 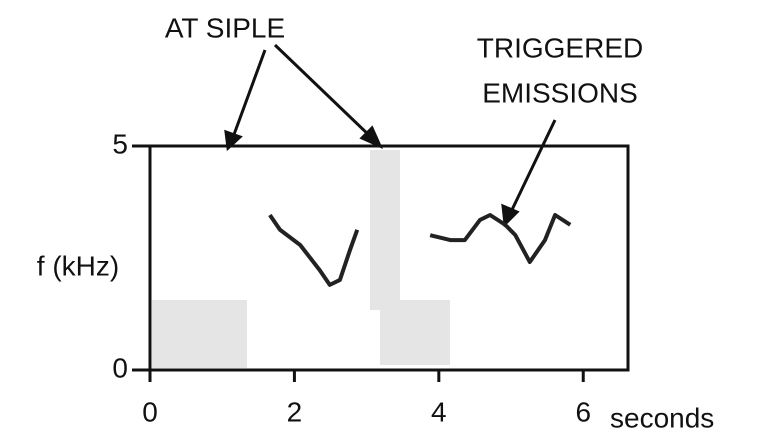 What do you see at coordinates (560, 47) in the screenshot?
I see `annotation: TRIGGERED` at bounding box center [560, 47].